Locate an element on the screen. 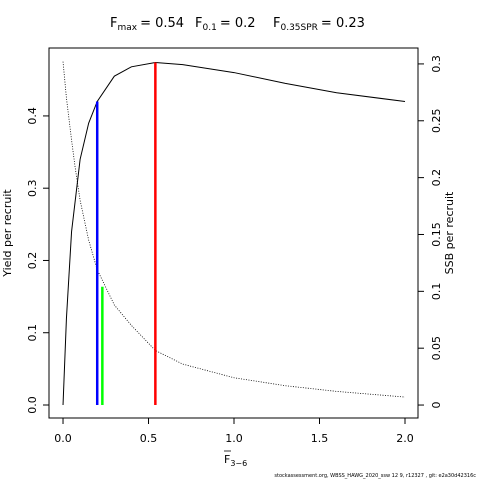 Image resolution: width=480 pixels, height=480 pixels. x-tick-label: 1.5 is located at coordinates (320, 438).